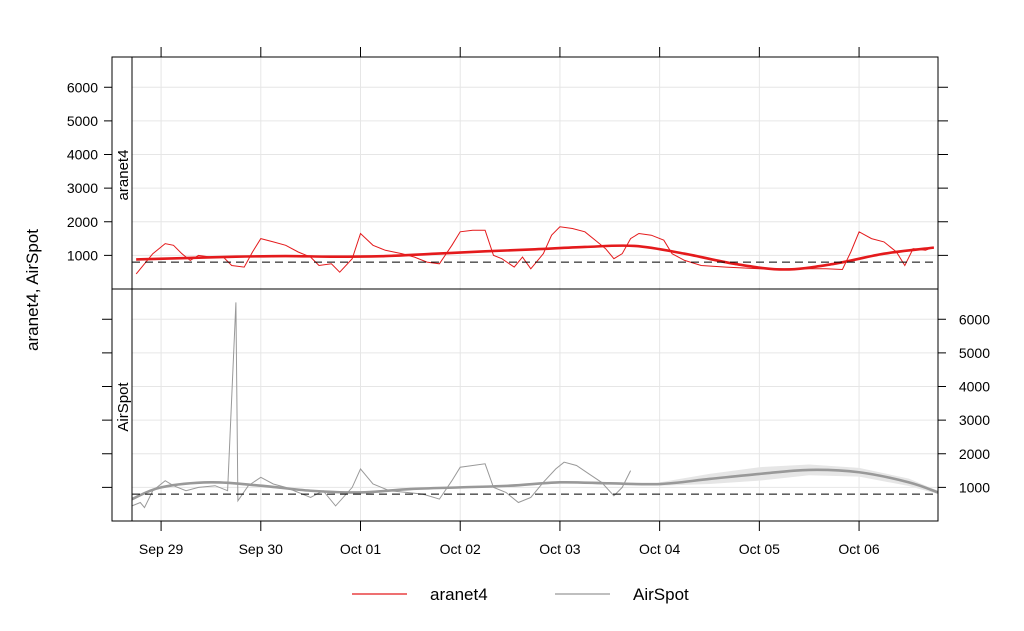 Image resolution: width=1024 pixels, height=631 pixels. What do you see at coordinates (32, 290) in the screenshot?
I see `y-axis-label: aranet4, AirSpot` at bounding box center [32, 290].